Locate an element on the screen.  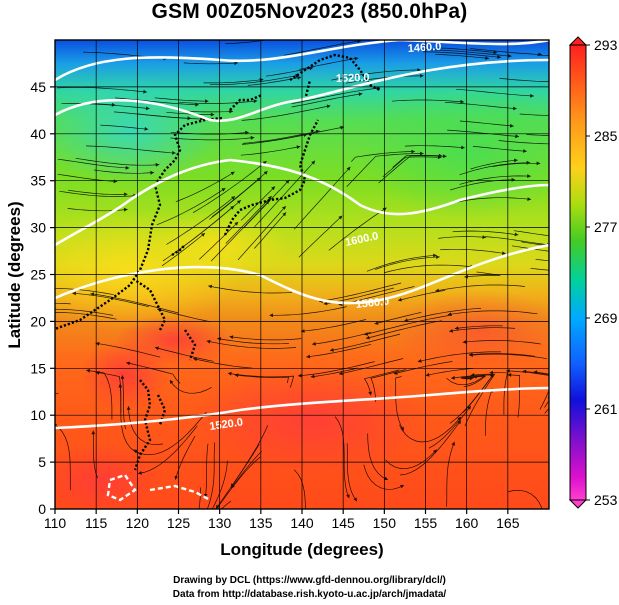
x-tick-label: 165 is located at coordinates (508, 523).